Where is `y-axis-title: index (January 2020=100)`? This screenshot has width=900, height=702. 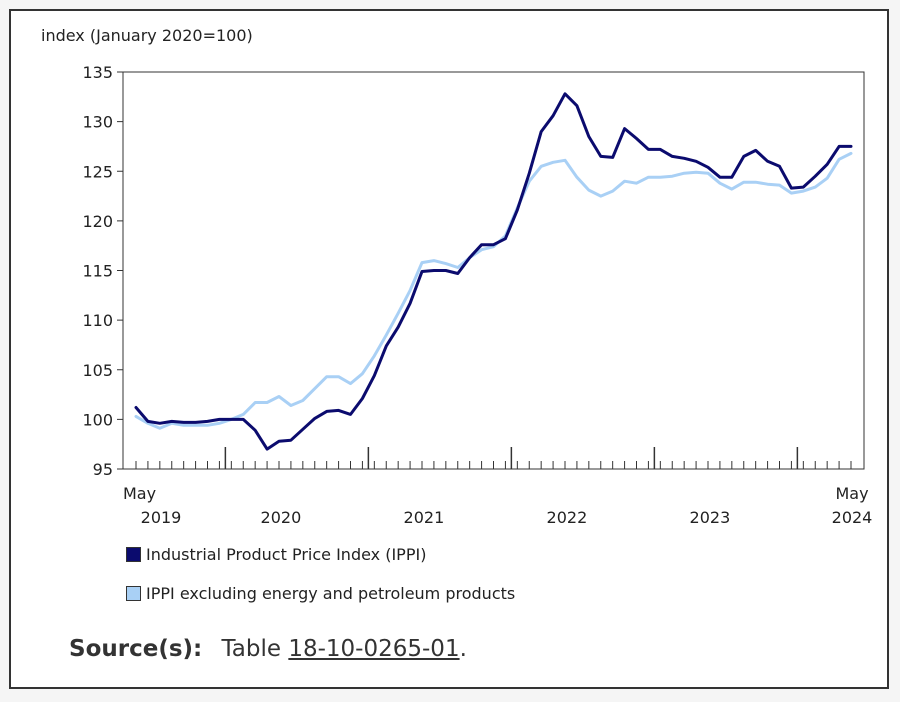 y-axis-title: index (January 2020=100) is located at coordinates (147, 35).